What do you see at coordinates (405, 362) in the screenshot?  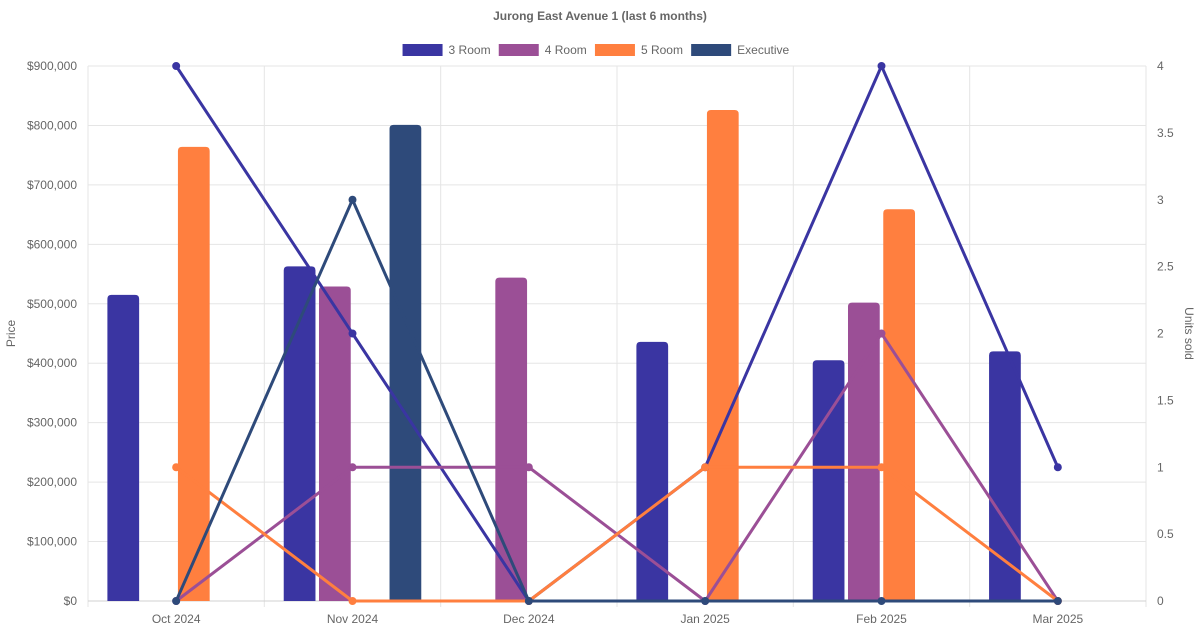 I see `bar-executive` at bounding box center [405, 362].